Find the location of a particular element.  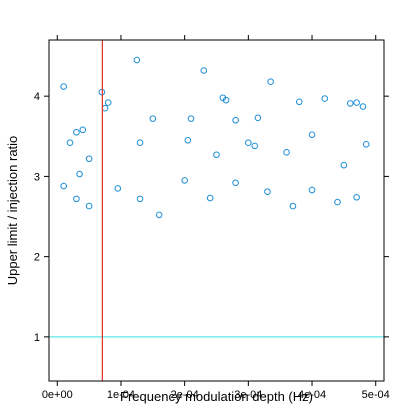

y-tick-label: 2 is located at coordinates (37, 258).